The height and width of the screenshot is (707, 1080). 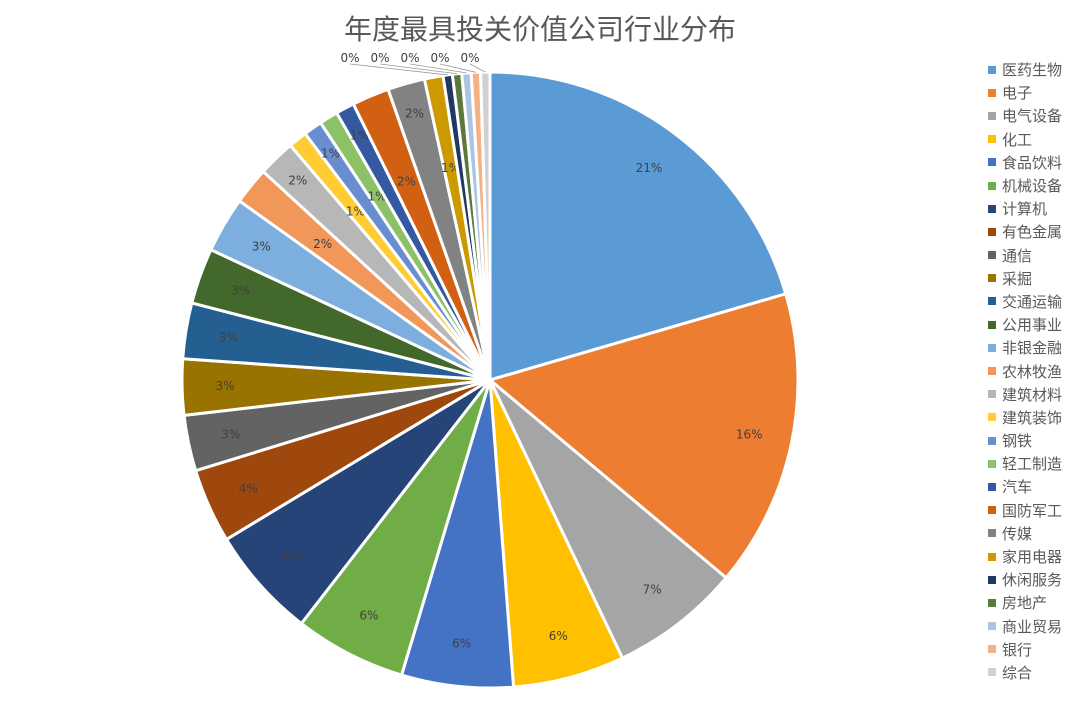 I want to click on legend-label: 公用事业, so click(x=1032, y=325).